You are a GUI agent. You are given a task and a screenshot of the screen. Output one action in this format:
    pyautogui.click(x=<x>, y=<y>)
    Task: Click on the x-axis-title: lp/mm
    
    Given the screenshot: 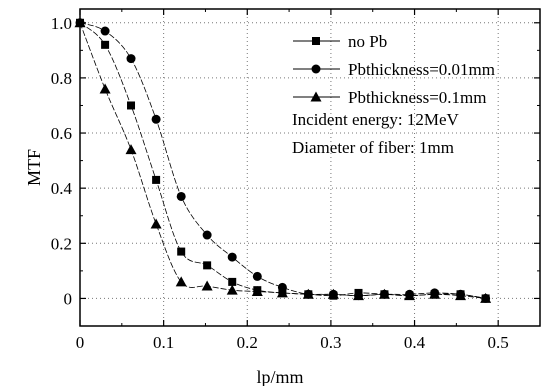 What is the action you would take?
    pyautogui.click(x=279, y=376)
    